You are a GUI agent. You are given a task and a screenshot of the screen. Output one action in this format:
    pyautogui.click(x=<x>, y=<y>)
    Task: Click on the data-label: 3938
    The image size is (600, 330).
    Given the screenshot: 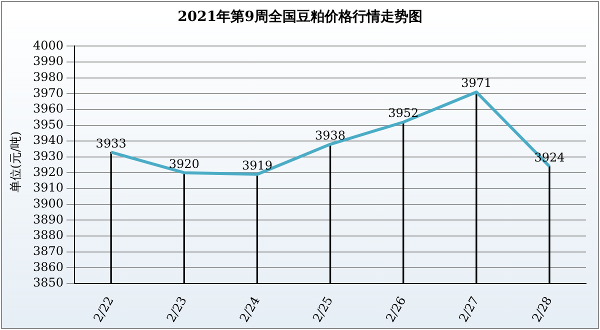 What is the action you would take?
    pyautogui.click(x=330, y=135)
    